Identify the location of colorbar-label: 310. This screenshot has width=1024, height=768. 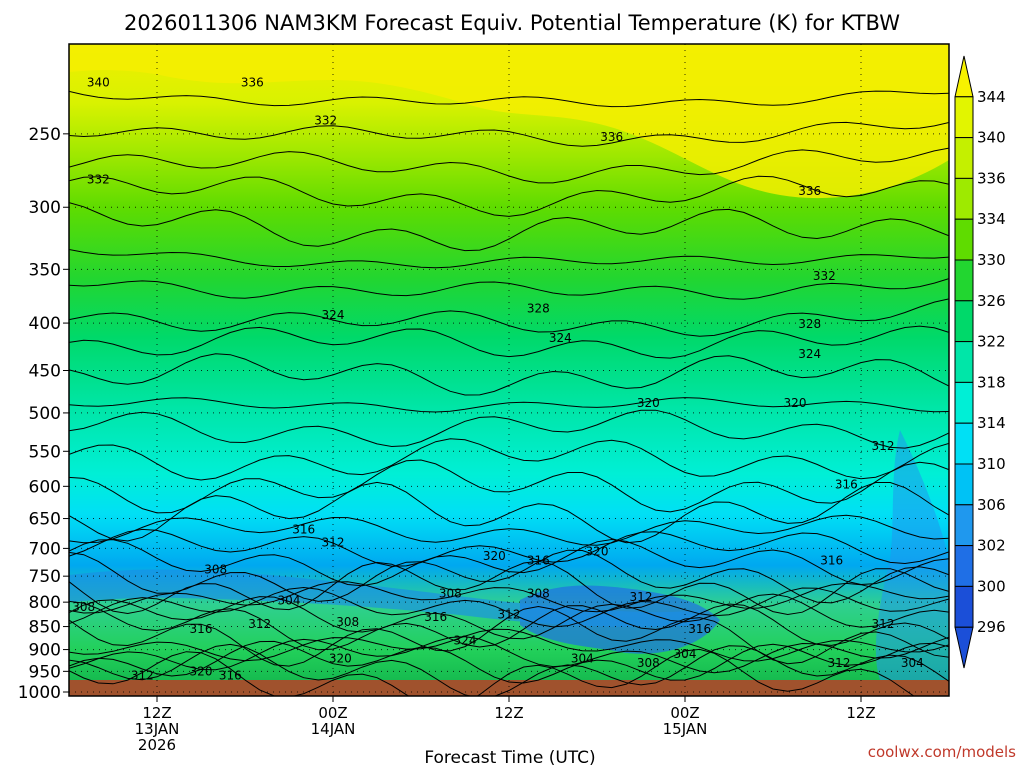
(991, 464).